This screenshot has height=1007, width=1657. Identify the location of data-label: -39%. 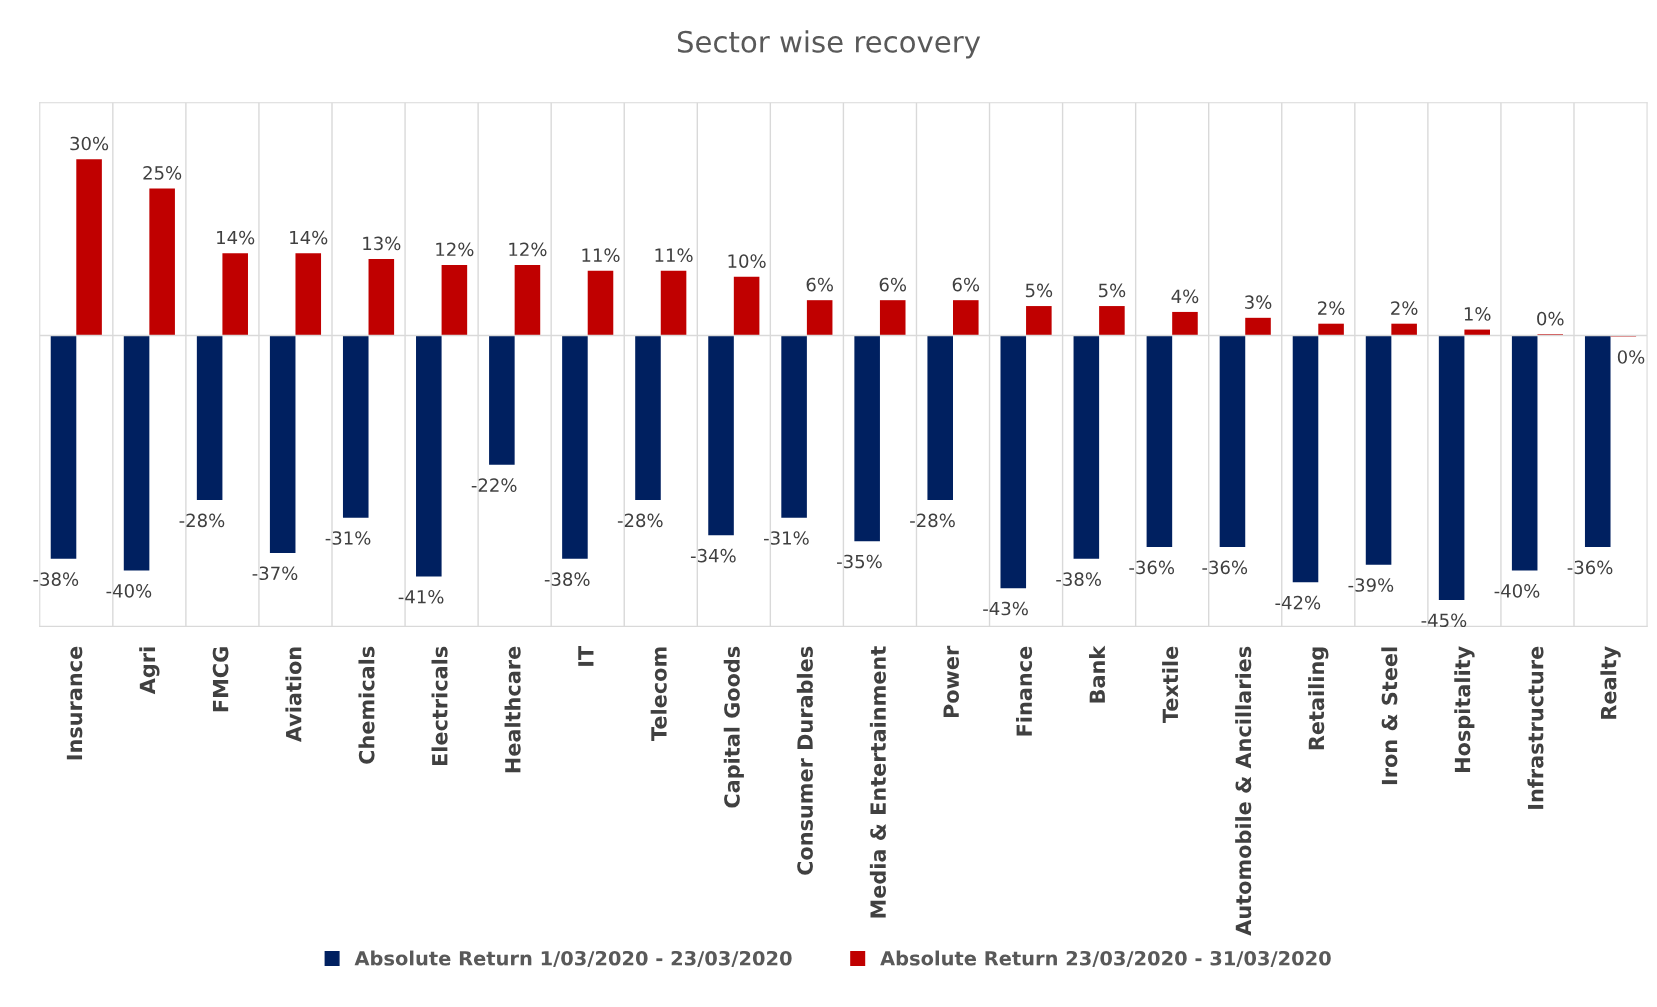
(1371, 585).